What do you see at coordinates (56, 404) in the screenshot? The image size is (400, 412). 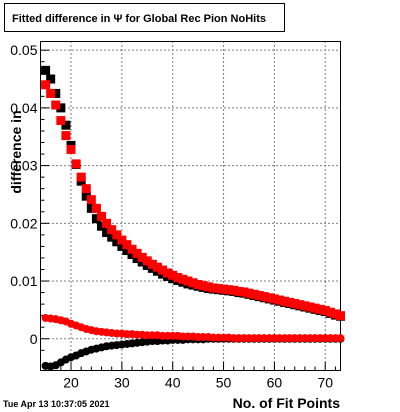 I see `timestamp: Tue Apr 13 10:37:05 2021` at bounding box center [56, 404].